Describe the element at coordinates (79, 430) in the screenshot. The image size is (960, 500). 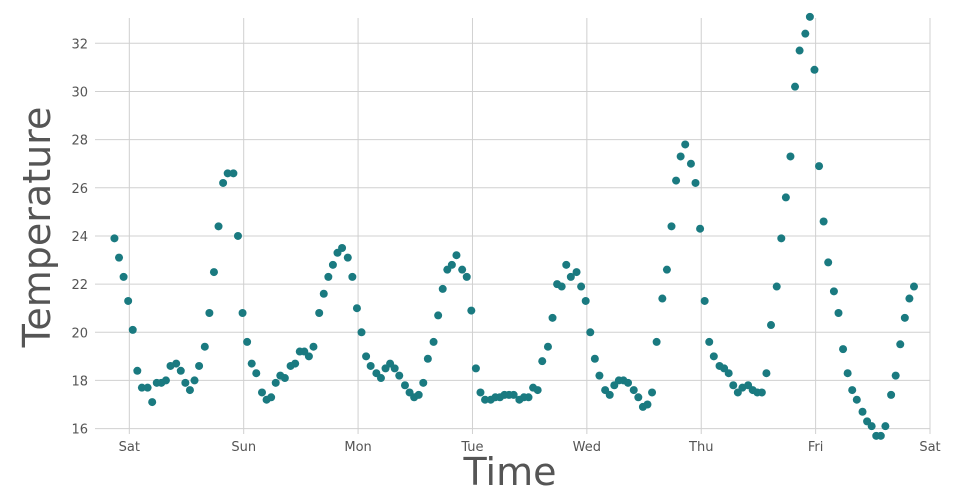
I see `y-tick-label: 16` at that location.